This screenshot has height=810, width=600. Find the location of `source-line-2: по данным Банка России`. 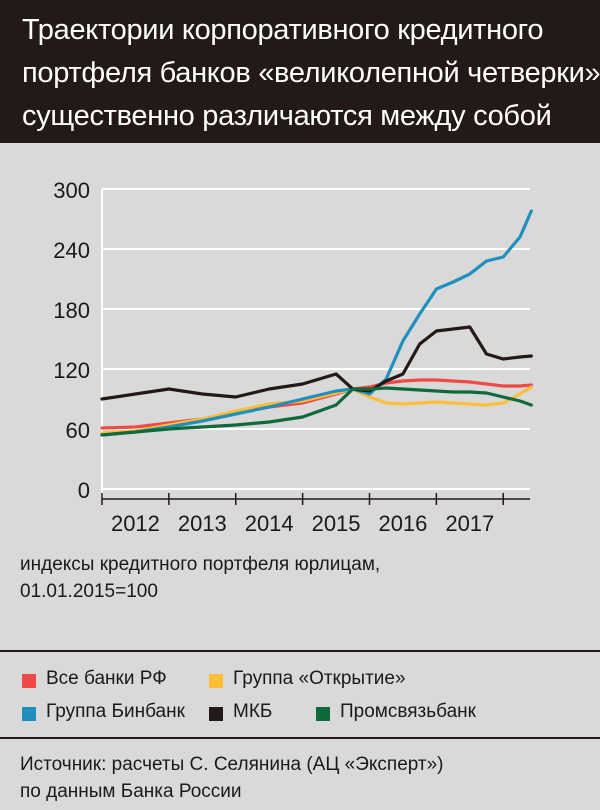

source-line-2: по данным Банка России is located at coordinates (131, 791).